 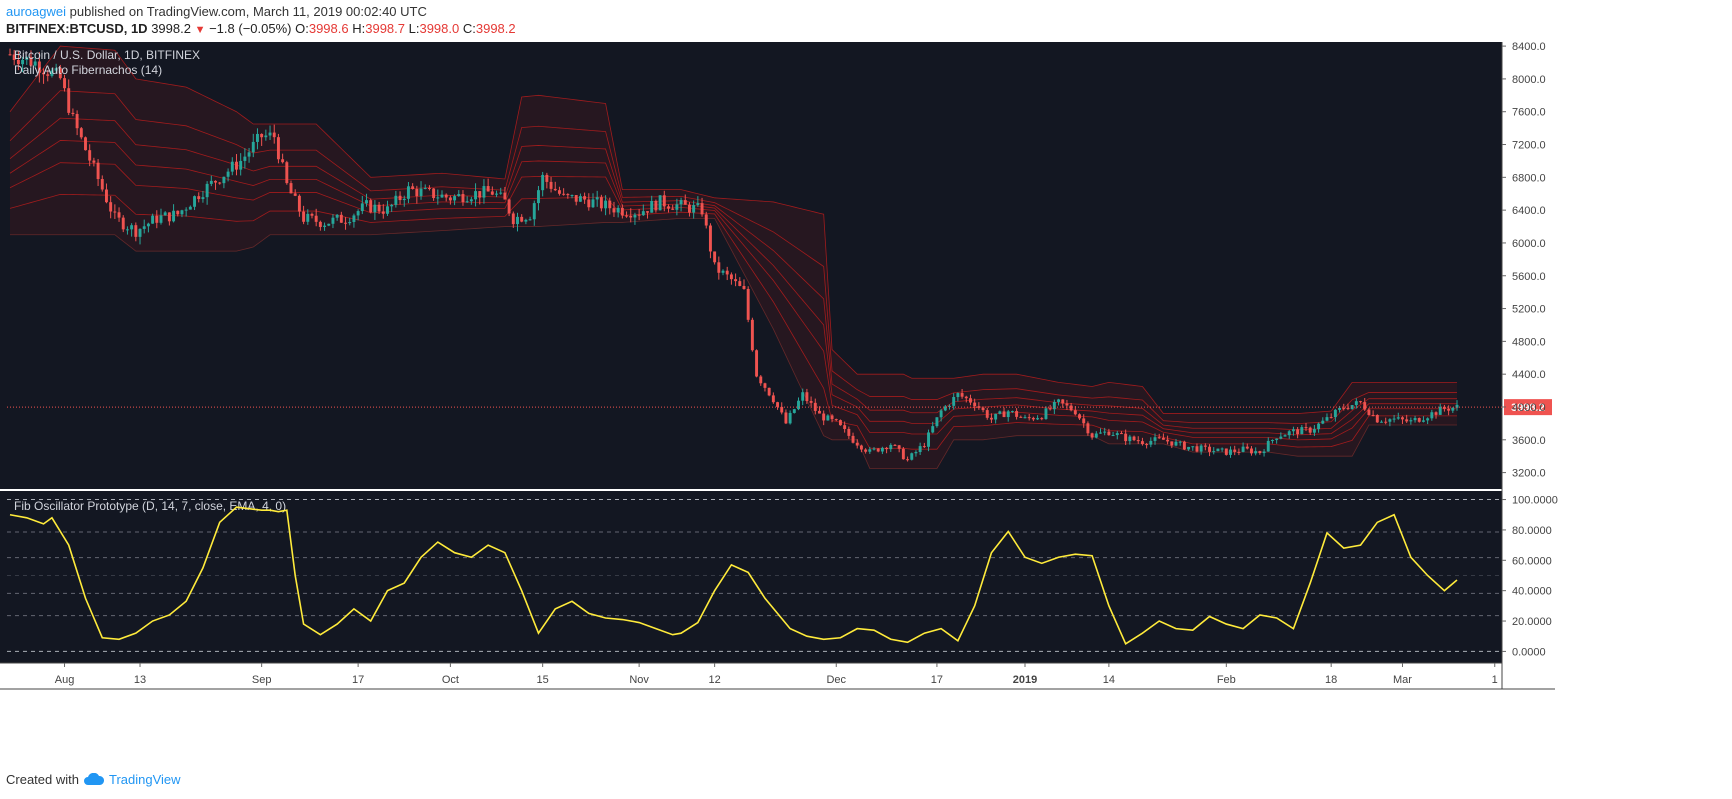 What do you see at coordinates (65, 680) in the screenshot?
I see `time-tick-label: Aug` at bounding box center [65, 680].